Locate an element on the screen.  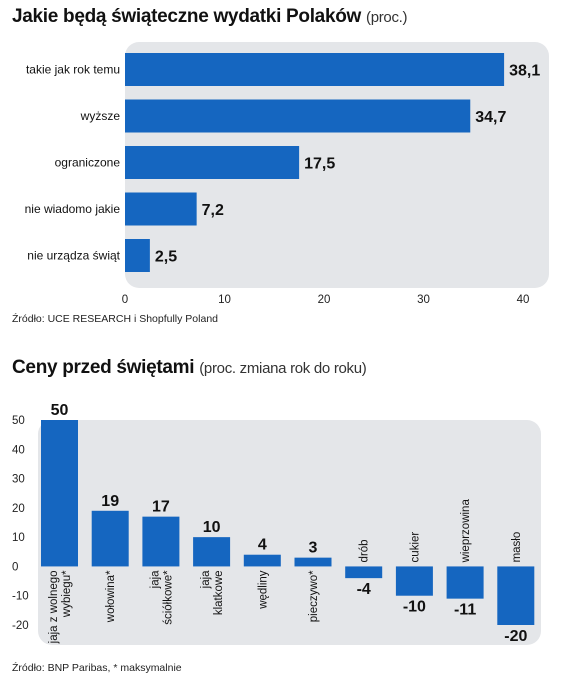
chart2-category-label: masło is located at coordinates (517, 547).